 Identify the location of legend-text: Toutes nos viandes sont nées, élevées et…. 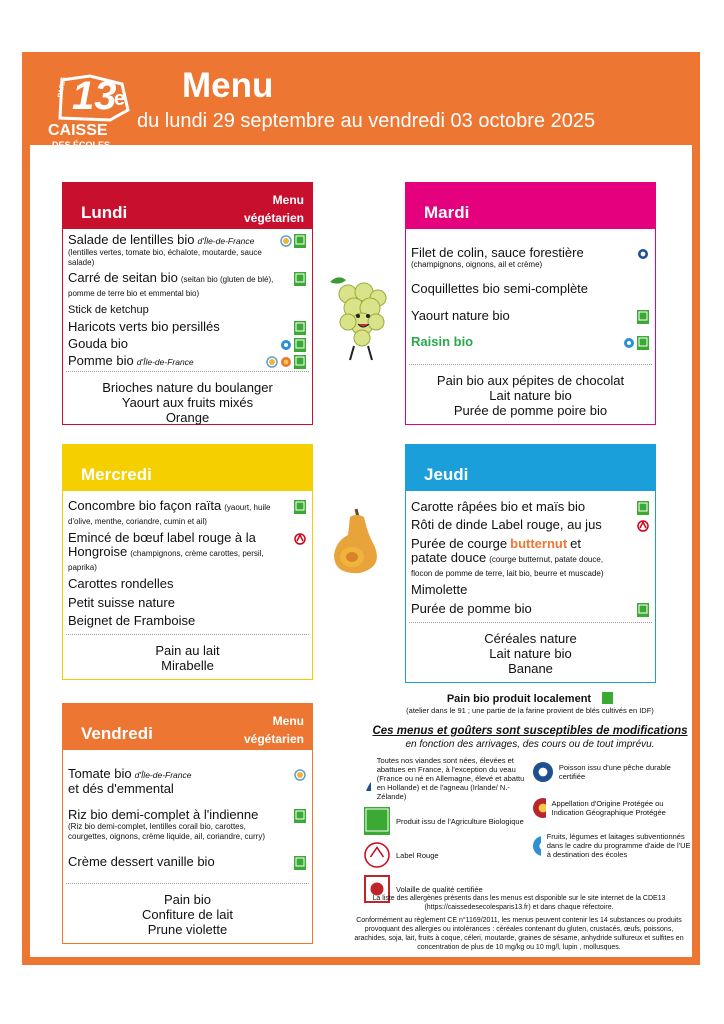
(450, 778).